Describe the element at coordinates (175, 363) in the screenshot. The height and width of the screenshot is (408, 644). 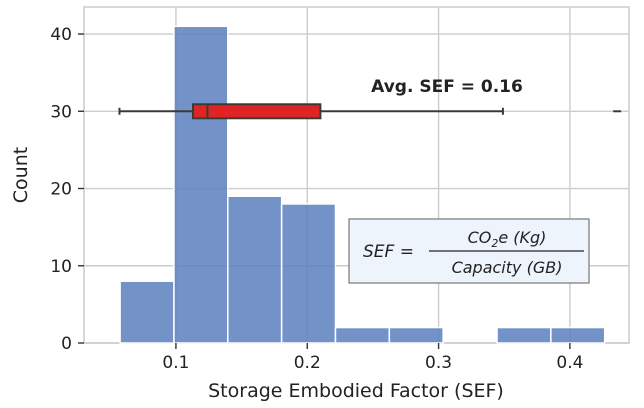
I see `x-tick-label: 0.1` at that location.